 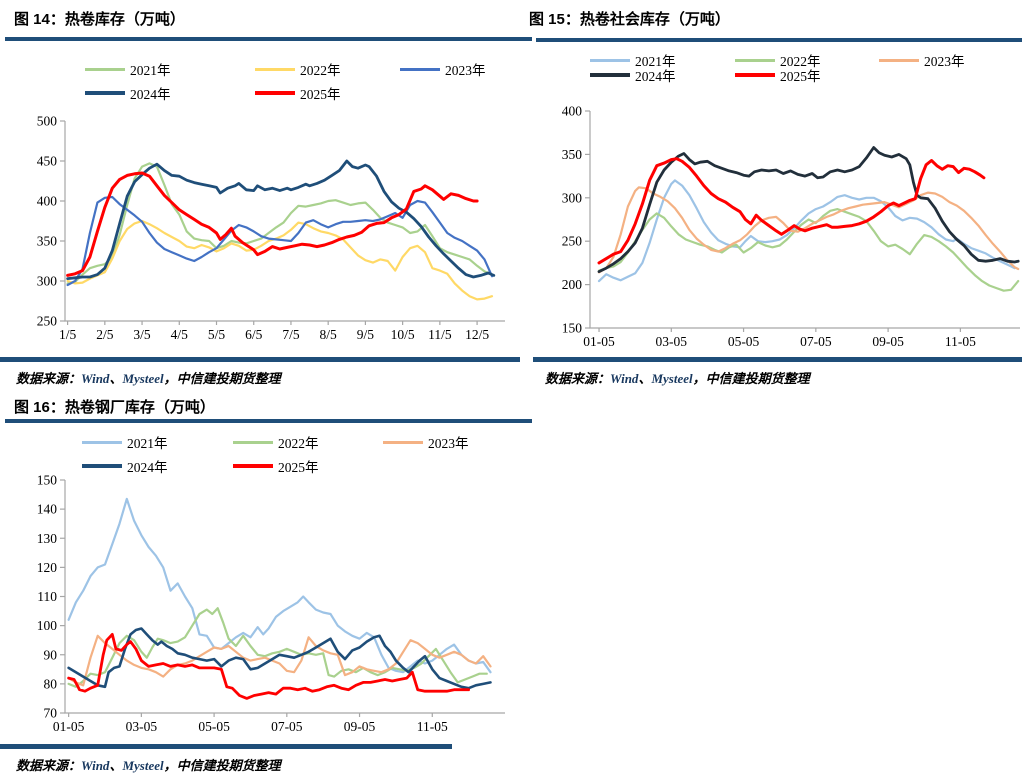 I want to click on y-tick-label: 120, so click(x=47, y=567).